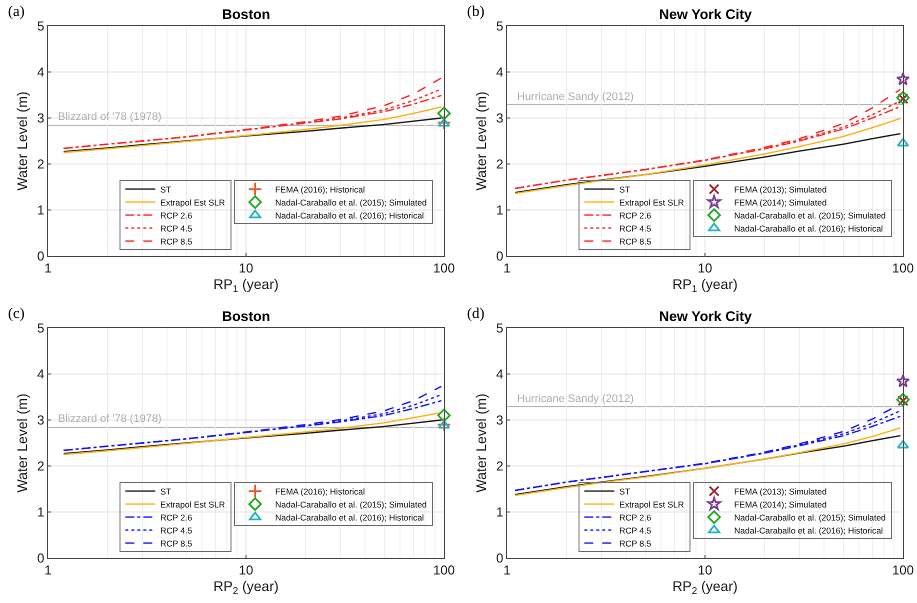 The image size is (917, 603). What do you see at coordinates (16, 12) in the screenshot?
I see `text: (a)` at bounding box center [16, 12].